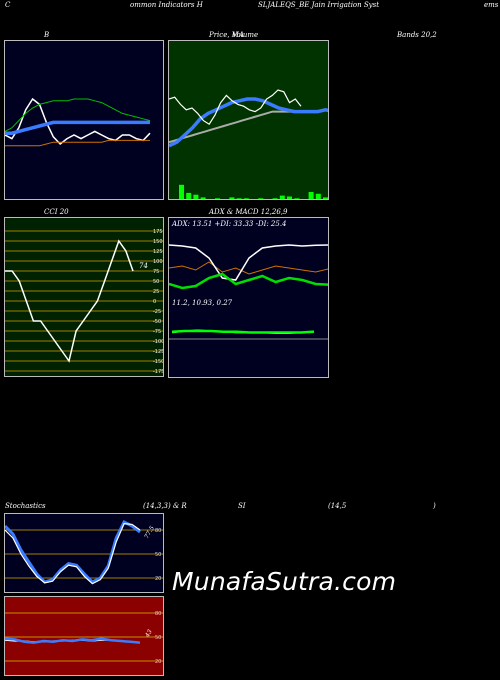 The image size is (500, 680). What do you see at coordinates (158, 262) in the screenshot?
I see `cci-tick-label: 100` at bounding box center [158, 262].